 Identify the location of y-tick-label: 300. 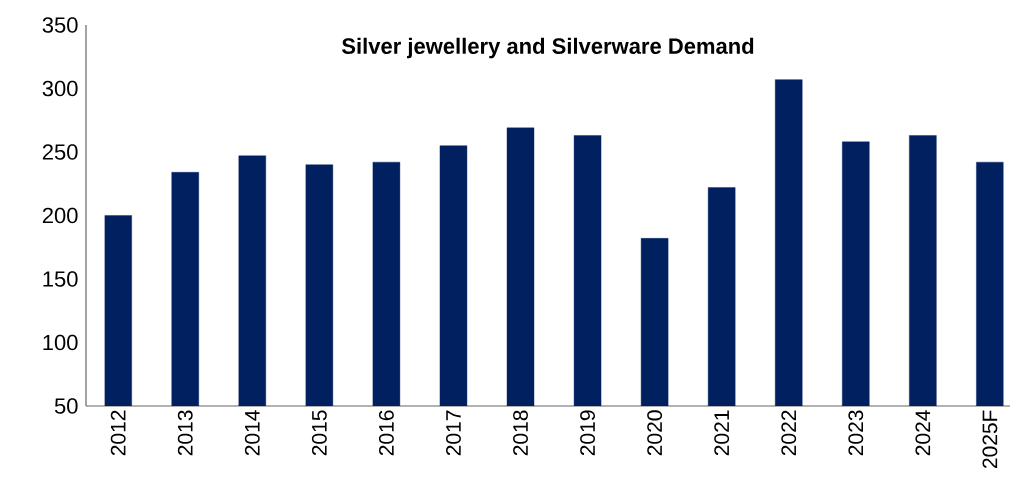
(60, 88).